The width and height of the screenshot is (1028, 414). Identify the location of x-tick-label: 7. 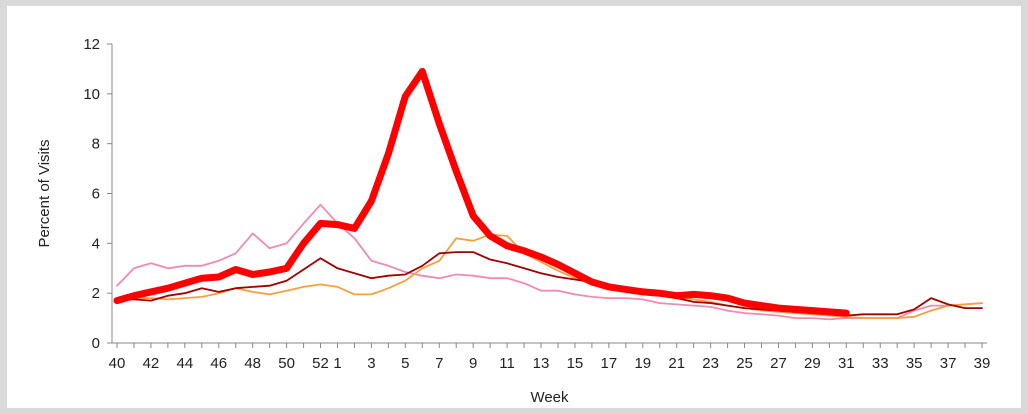
(439, 363).